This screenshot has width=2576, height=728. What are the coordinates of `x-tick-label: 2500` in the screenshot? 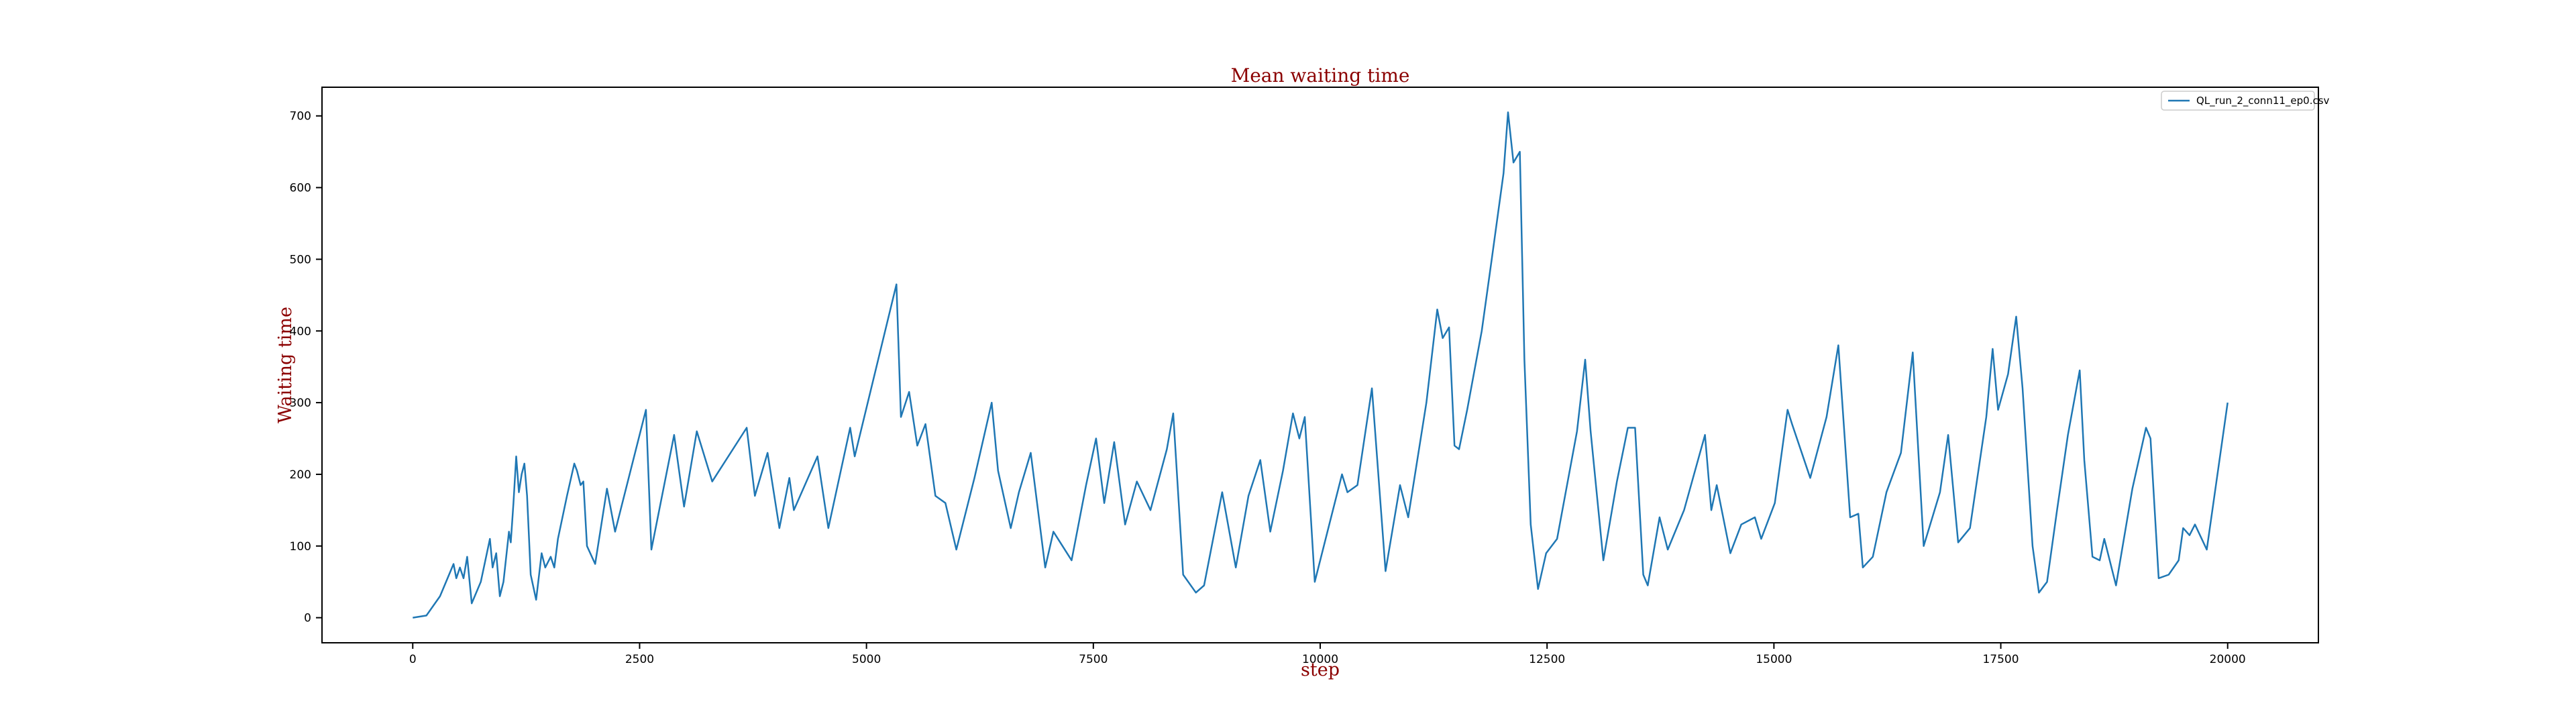 It's located at (639, 660).